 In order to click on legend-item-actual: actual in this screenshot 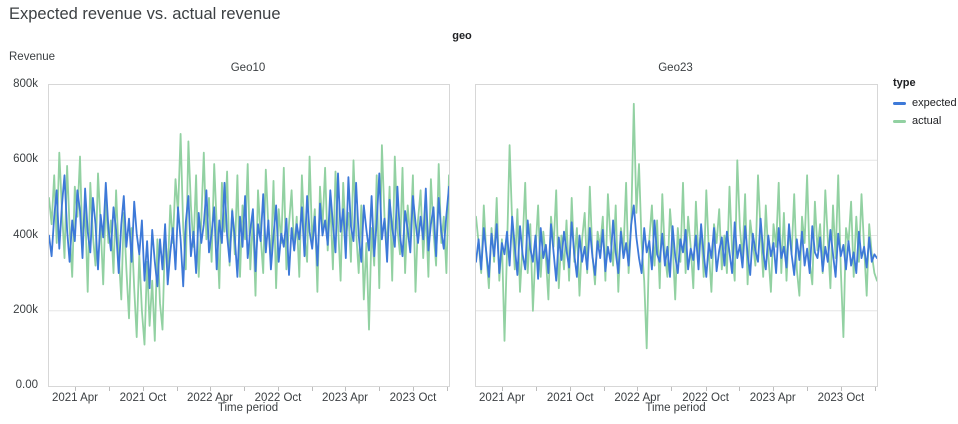, I will do `click(925, 121)`.